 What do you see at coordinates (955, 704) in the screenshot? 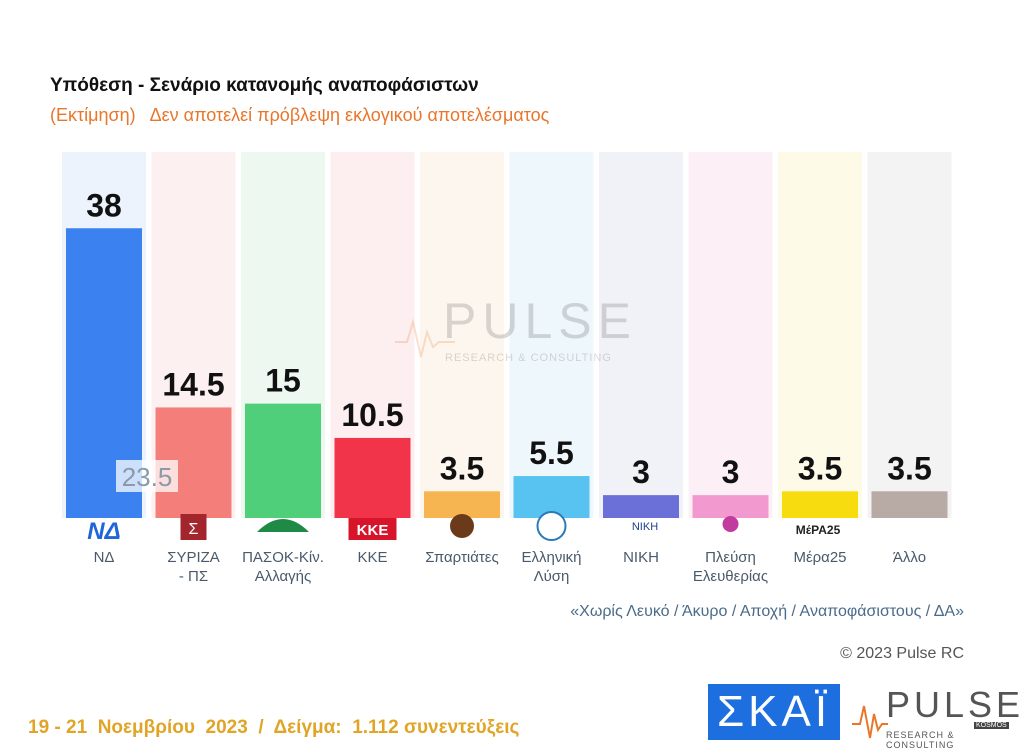
I see `pulse-logo-word: PULSE` at bounding box center [955, 704].